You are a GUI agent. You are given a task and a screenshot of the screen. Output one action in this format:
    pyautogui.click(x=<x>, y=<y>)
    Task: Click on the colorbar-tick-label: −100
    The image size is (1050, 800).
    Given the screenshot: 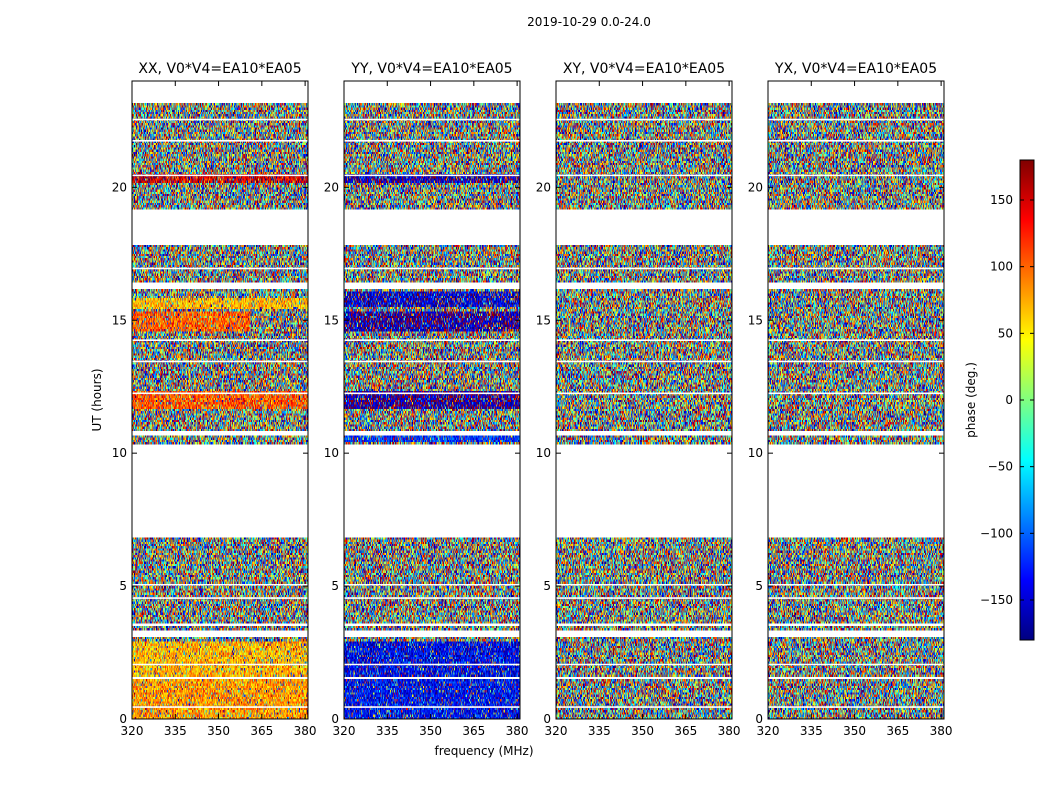 What is the action you would take?
    pyautogui.click(x=996, y=533)
    